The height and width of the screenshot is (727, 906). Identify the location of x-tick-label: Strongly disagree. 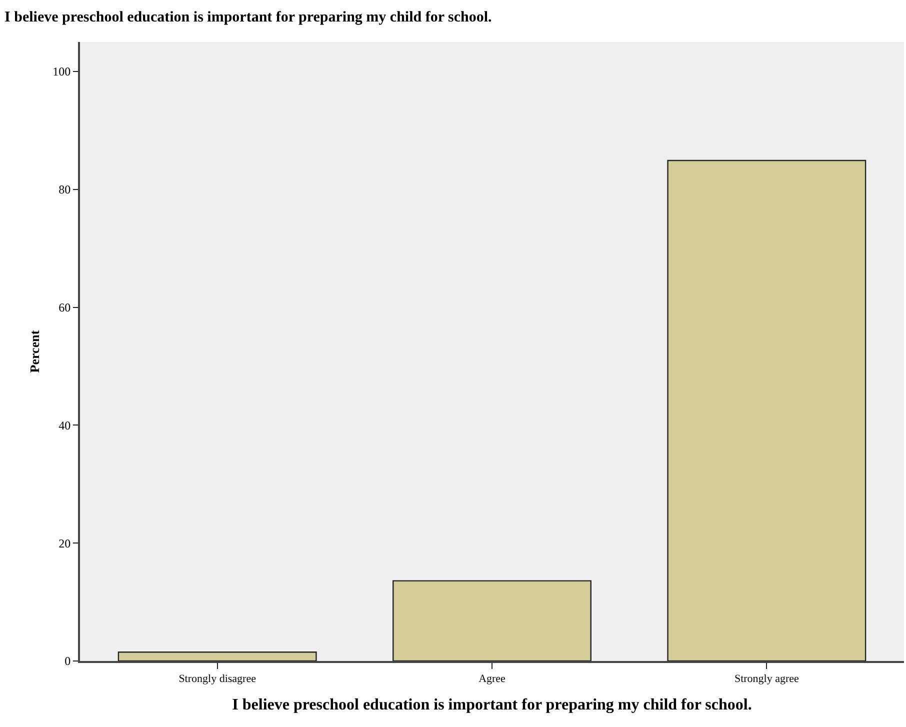
(217, 679).